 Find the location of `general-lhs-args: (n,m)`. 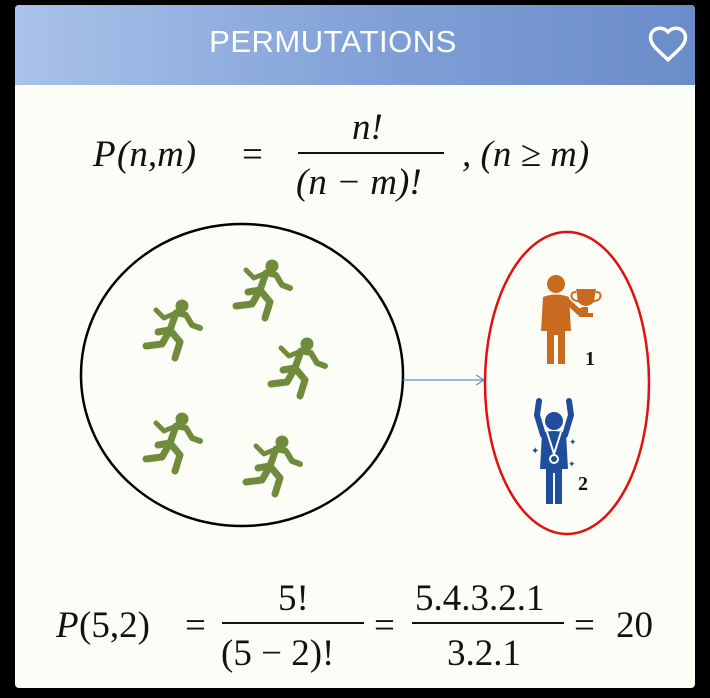

general-lhs-args: (n,m) is located at coordinates (157, 154).